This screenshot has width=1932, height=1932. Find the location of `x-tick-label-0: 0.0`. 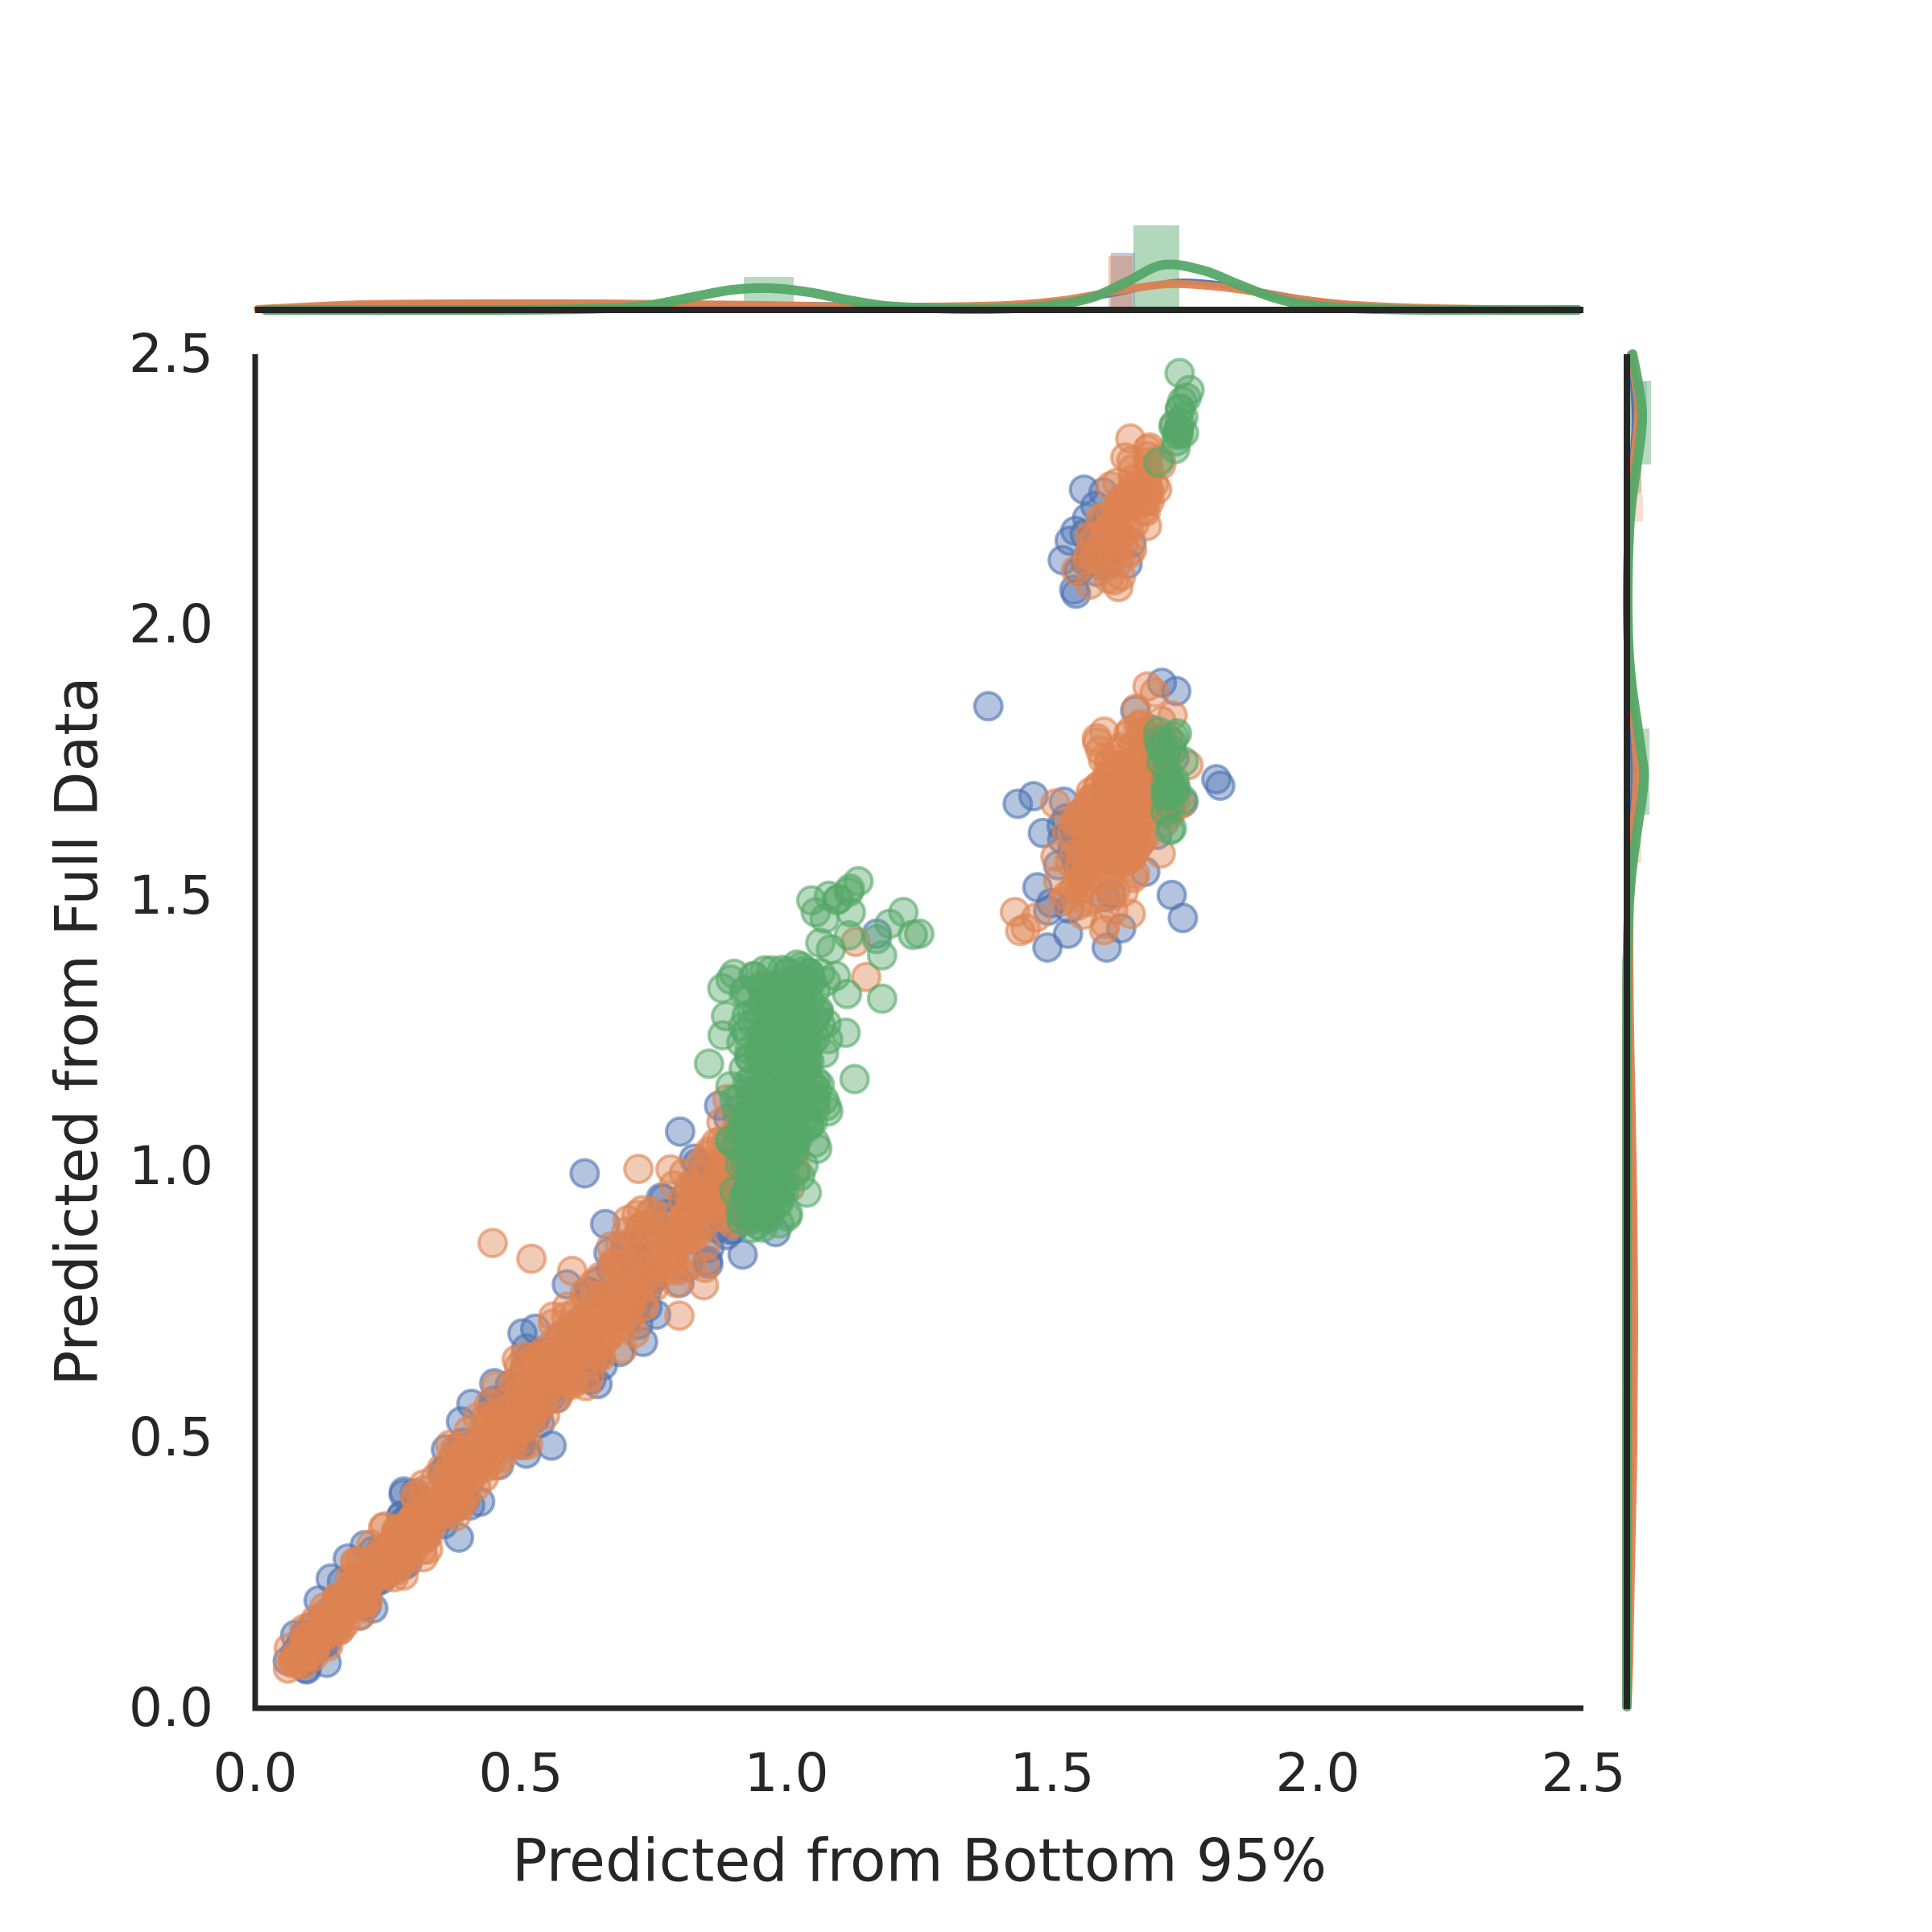

x-tick-label-0: 0.0 is located at coordinates (255, 1773).